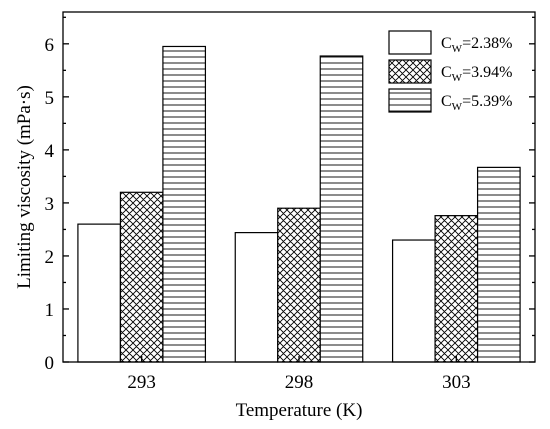 This screenshot has height=429, width=550. I want to click on legend-label-1: CW=2.38%, so click(476, 45).